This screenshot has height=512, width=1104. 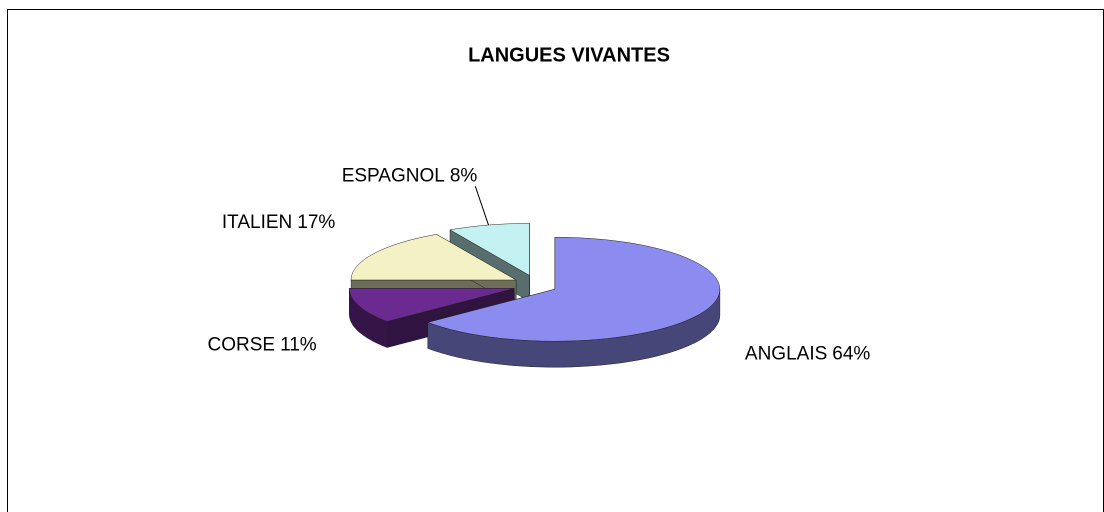 What do you see at coordinates (464, 175) in the screenshot?
I see `value-label: 8%` at bounding box center [464, 175].